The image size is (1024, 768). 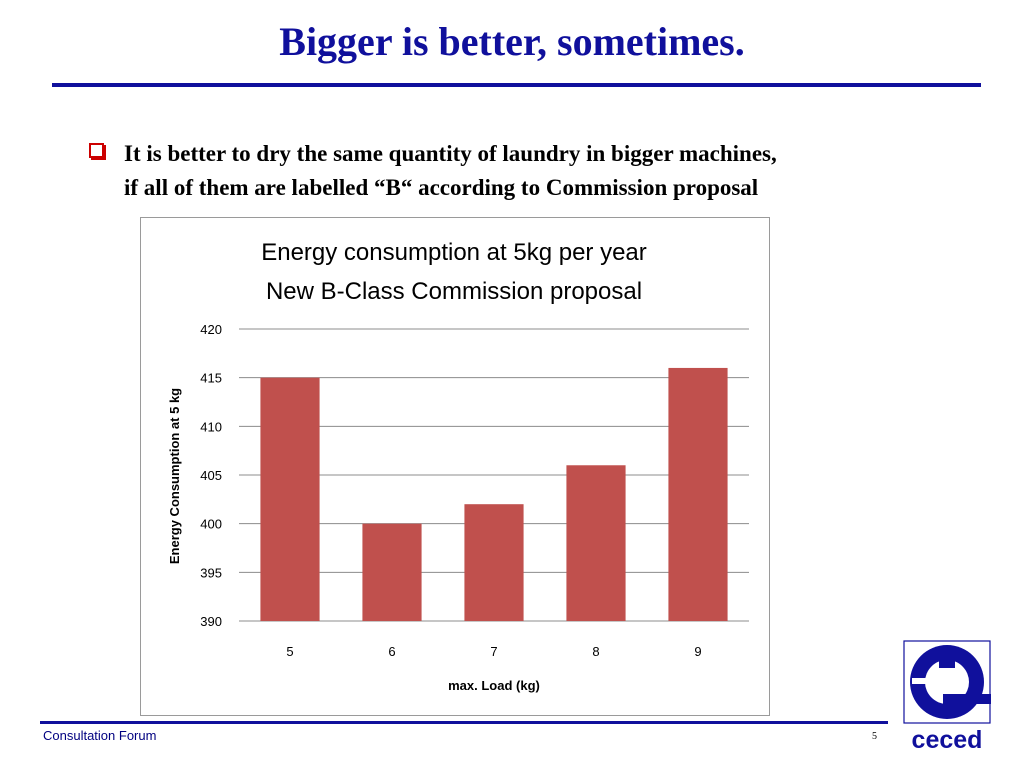 What do you see at coordinates (211, 621) in the screenshot?
I see `y-tick-label: 390` at bounding box center [211, 621].